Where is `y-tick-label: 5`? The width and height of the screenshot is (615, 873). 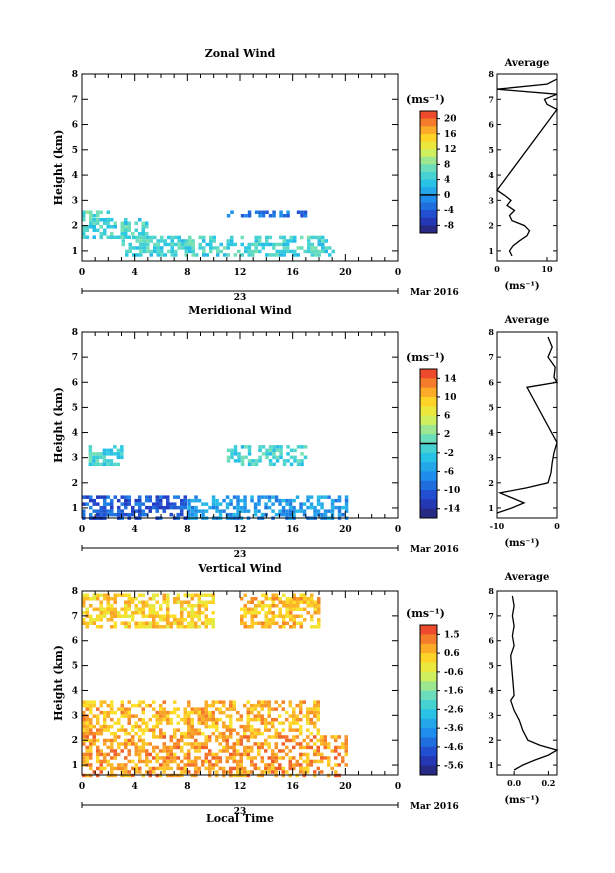
y-tick-label: 5 is located at coordinates (75, 667).